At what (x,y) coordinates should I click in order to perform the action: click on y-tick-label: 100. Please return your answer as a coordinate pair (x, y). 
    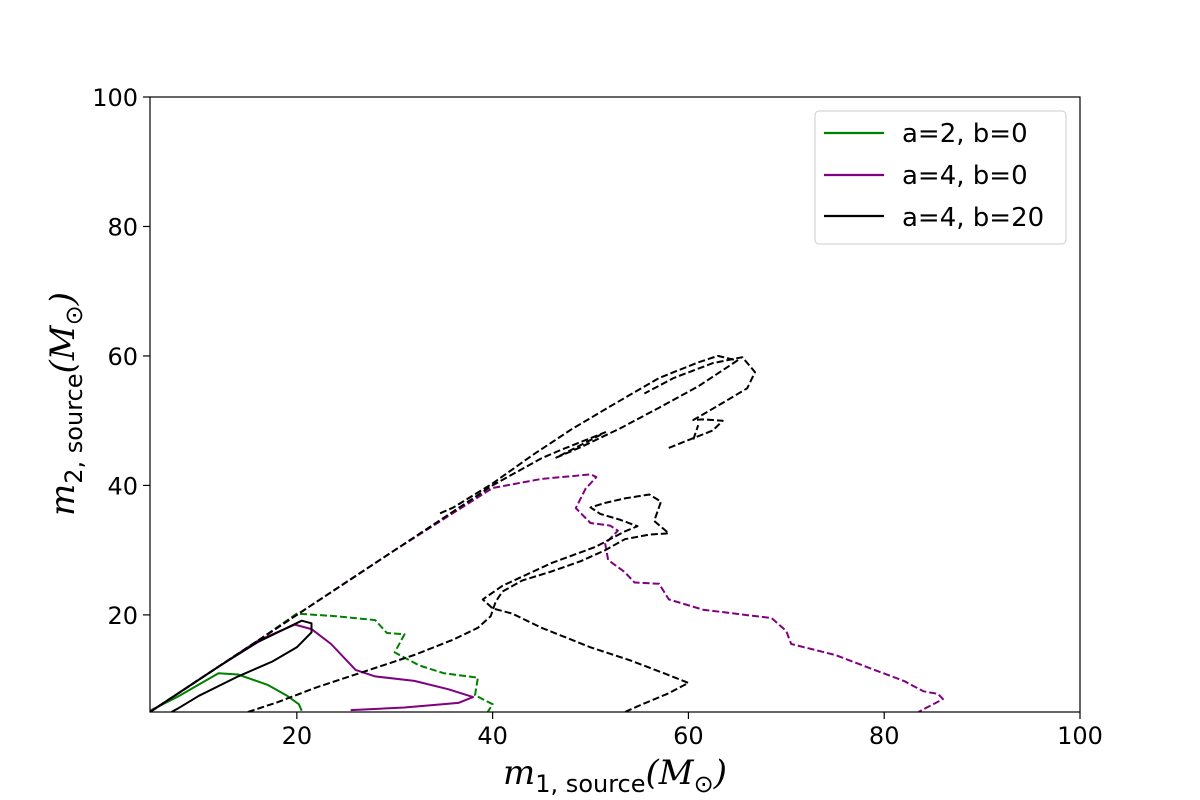
    Looking at the image, I should click on (115, 98).